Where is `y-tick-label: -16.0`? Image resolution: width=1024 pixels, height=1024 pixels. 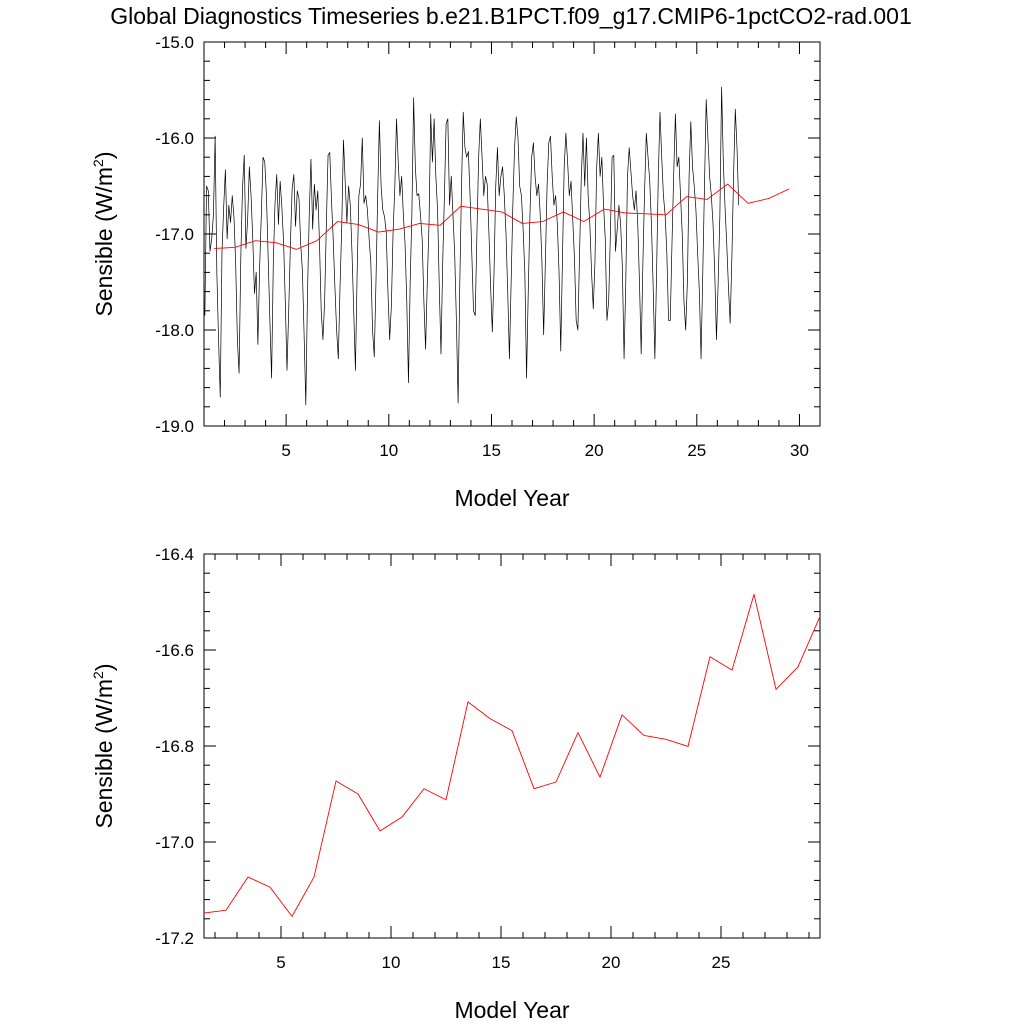
y-tick-label: -16.0 is located at coordinates (174, 138).